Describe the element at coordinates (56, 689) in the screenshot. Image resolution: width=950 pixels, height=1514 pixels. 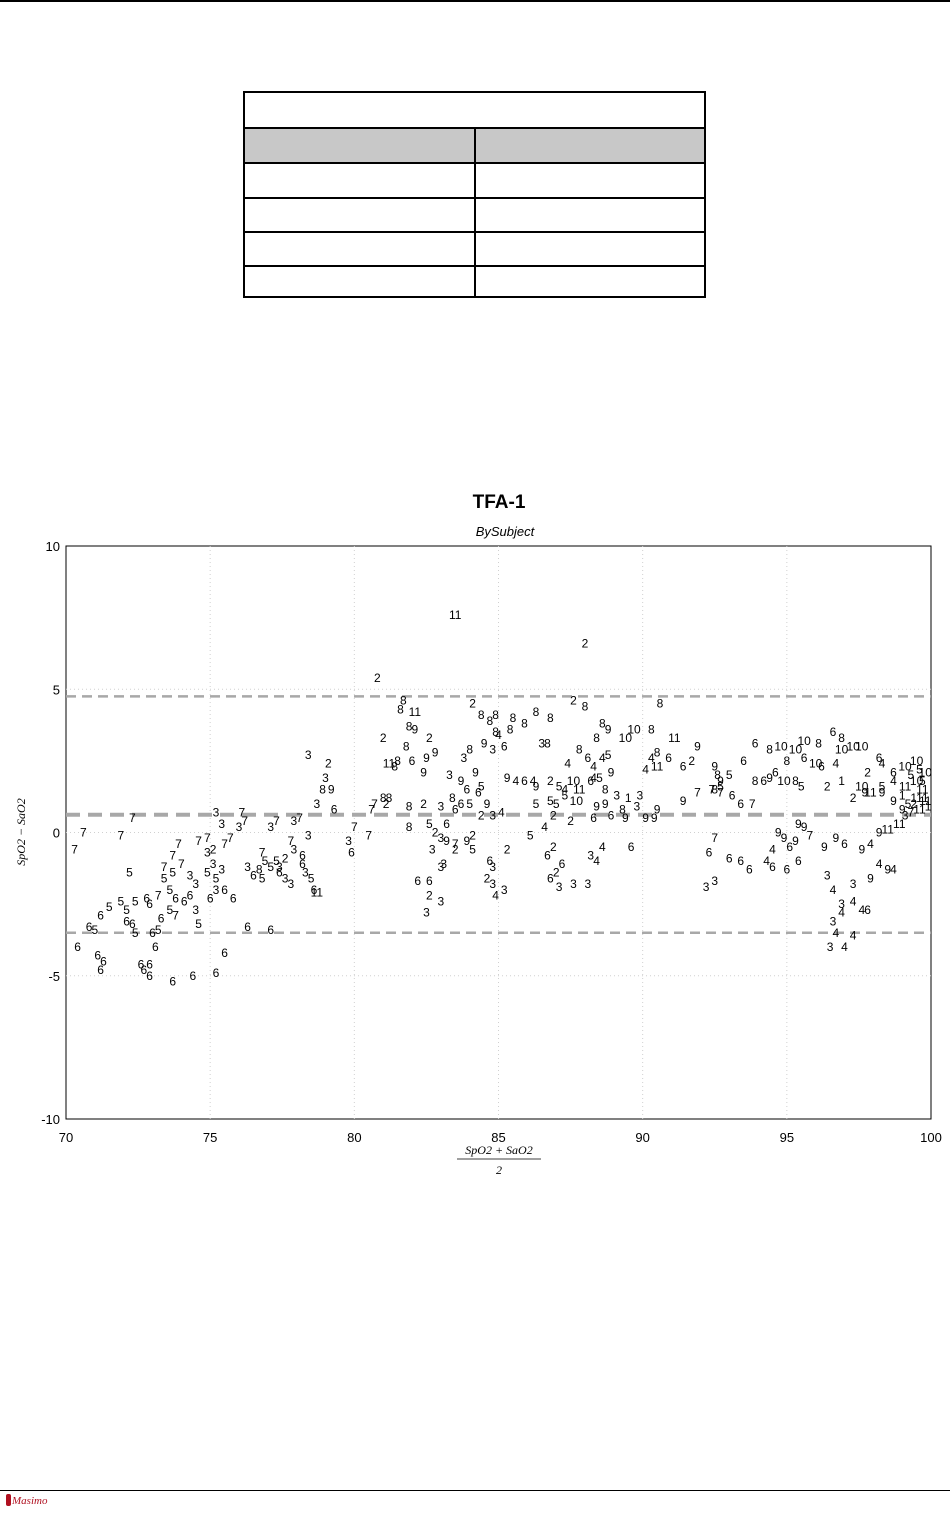
I see `y-tick-label: 5` at that location.